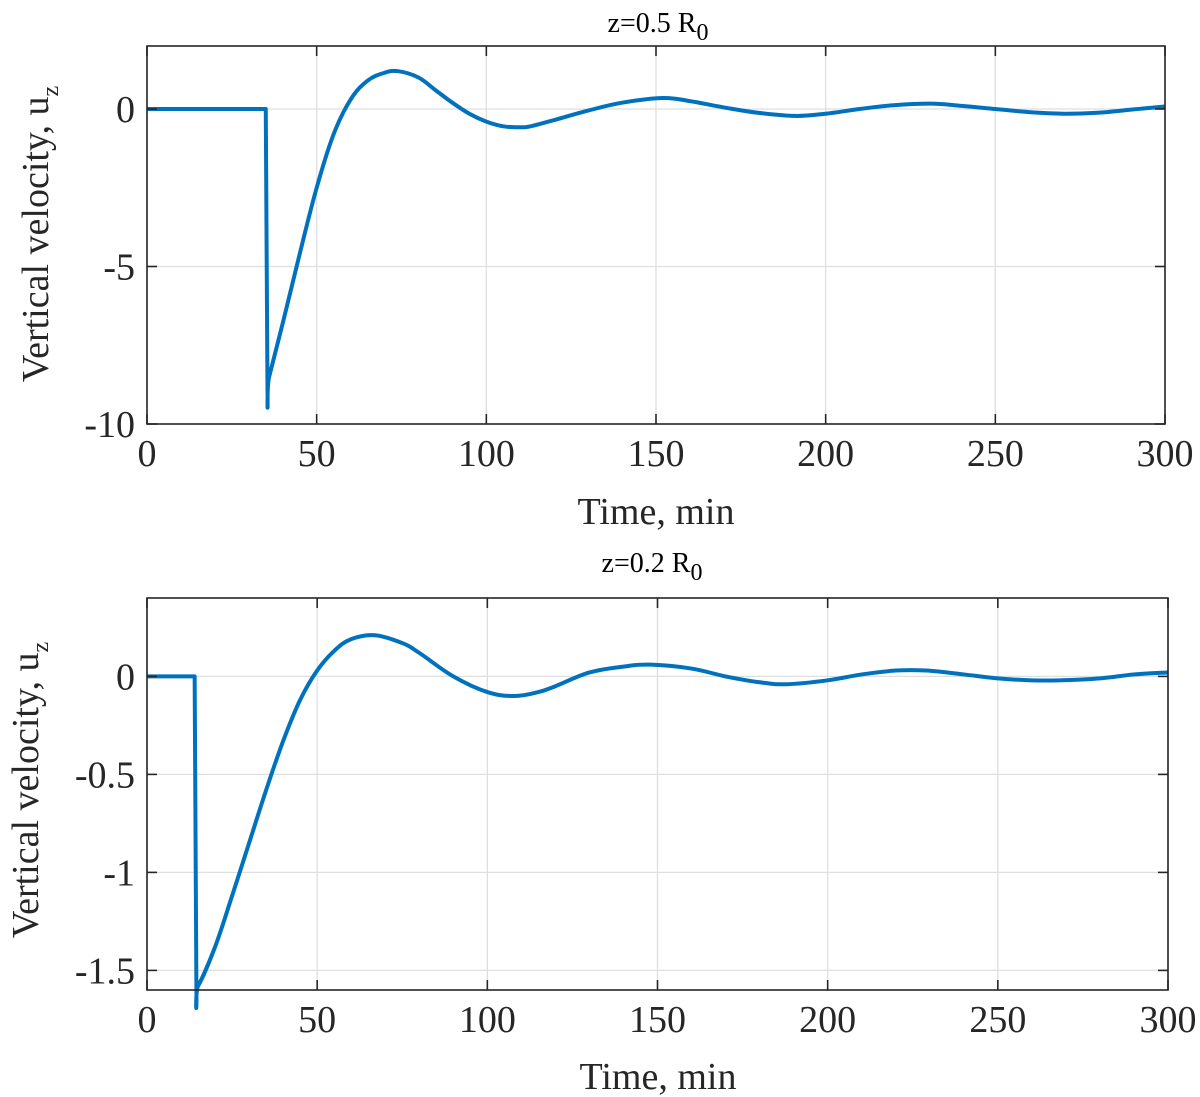 This screenshot has width=1200, height=1097. I want to click on y-tick-label: -1.5, so click(105, 971).